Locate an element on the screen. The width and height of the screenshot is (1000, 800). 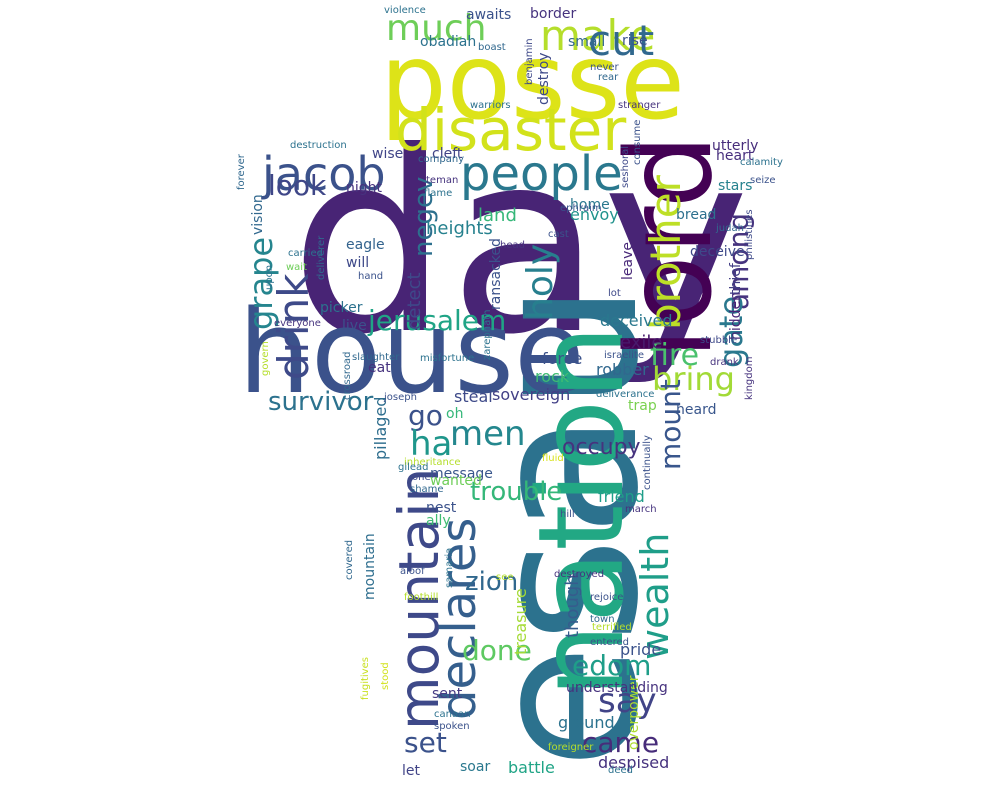
word-israelite: israelite is located at coordinates (624, 355).